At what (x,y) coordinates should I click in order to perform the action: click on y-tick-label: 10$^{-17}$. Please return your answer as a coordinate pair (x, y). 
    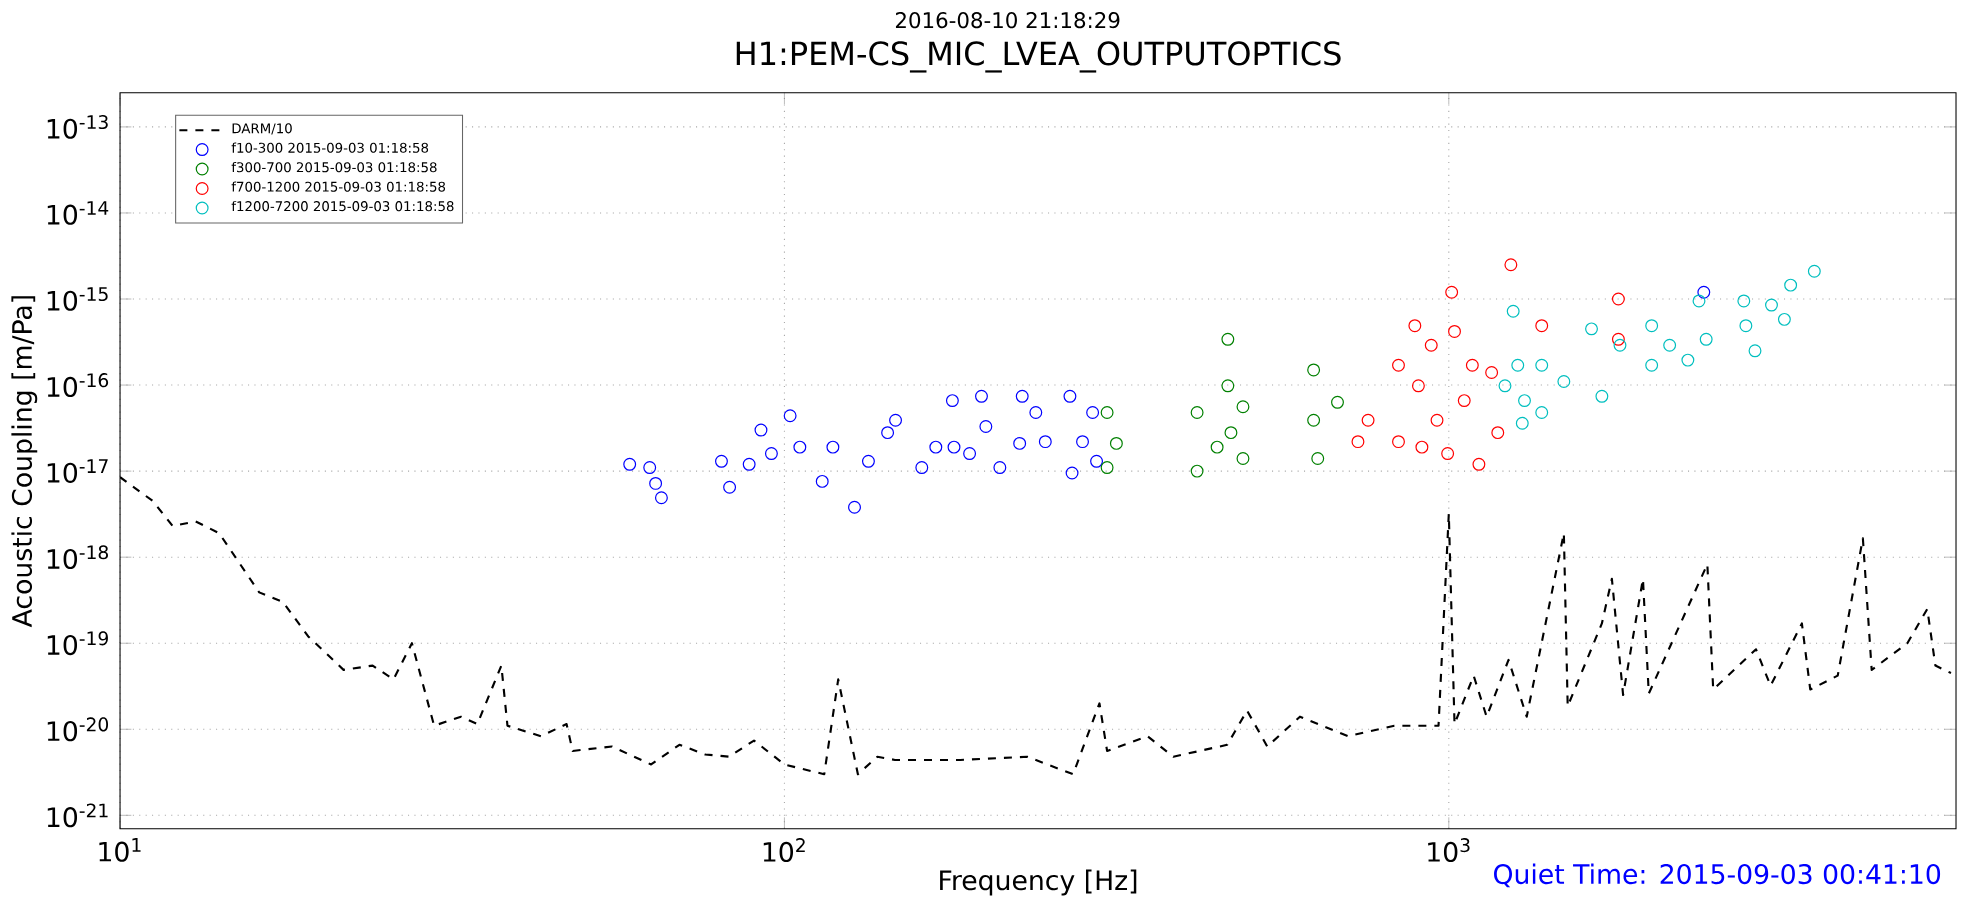
    Looking at the image, I should click on (77, 471).